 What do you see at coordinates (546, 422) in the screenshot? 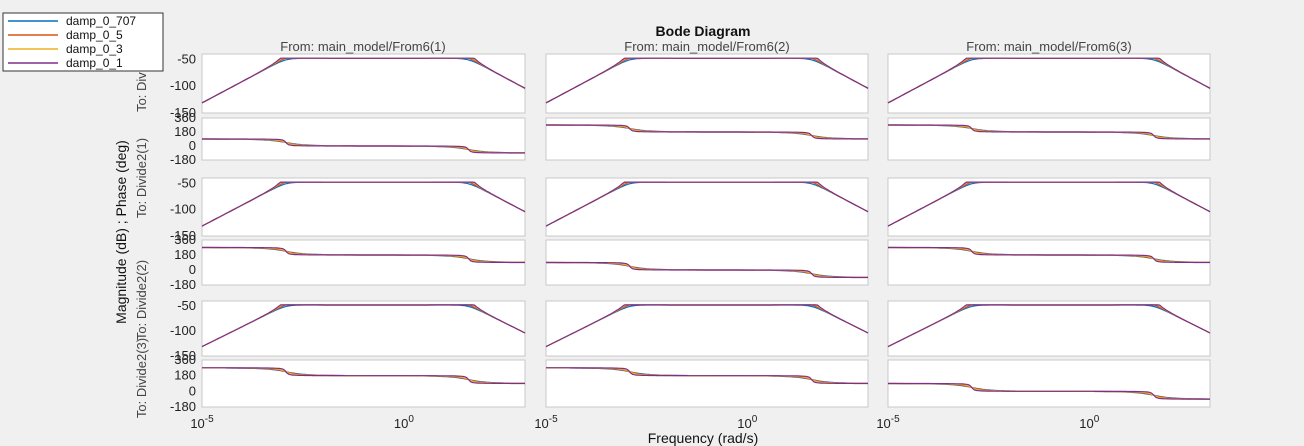
I see `x-tick-label-c2: 10⁻⁵` at bounding box center [546, 422].